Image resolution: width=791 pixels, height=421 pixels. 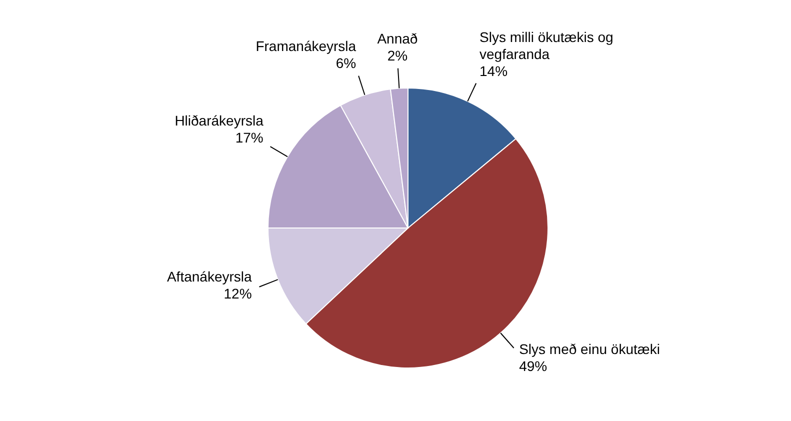 What do you see at coordinates (306, 46) in the screenshot?
I see `slice-label: Framanákeyrsla` at bounding box center [306, 46].